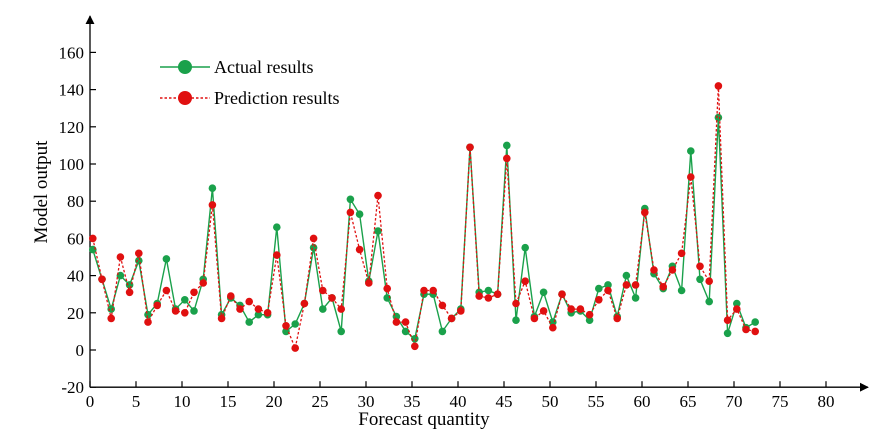 Image resolution: width=883 pixels, height=446 pixels. Describe the element at coordinates (90, 401) in the screenshot. I see `x-tick-label: 0` at that location.